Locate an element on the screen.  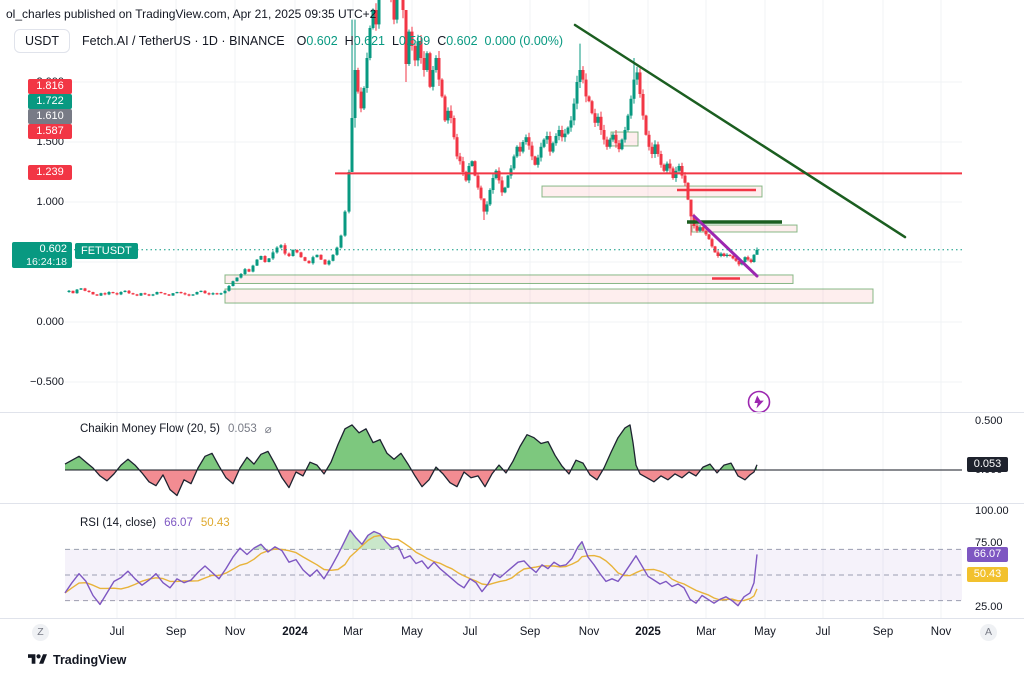
cmf-title: Chaikin Money Flow (20, 5) is located at coordinates (150, 429).